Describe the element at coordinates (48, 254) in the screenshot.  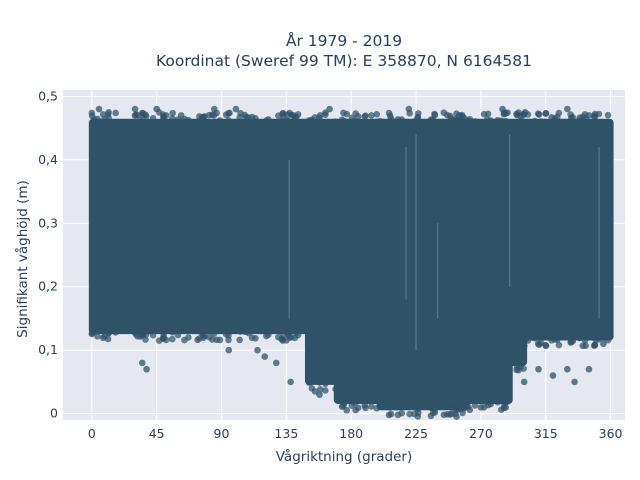
I see `y-axis-ticks: 0 0,1 0,2 0,3 0,4 0,5` at that location.